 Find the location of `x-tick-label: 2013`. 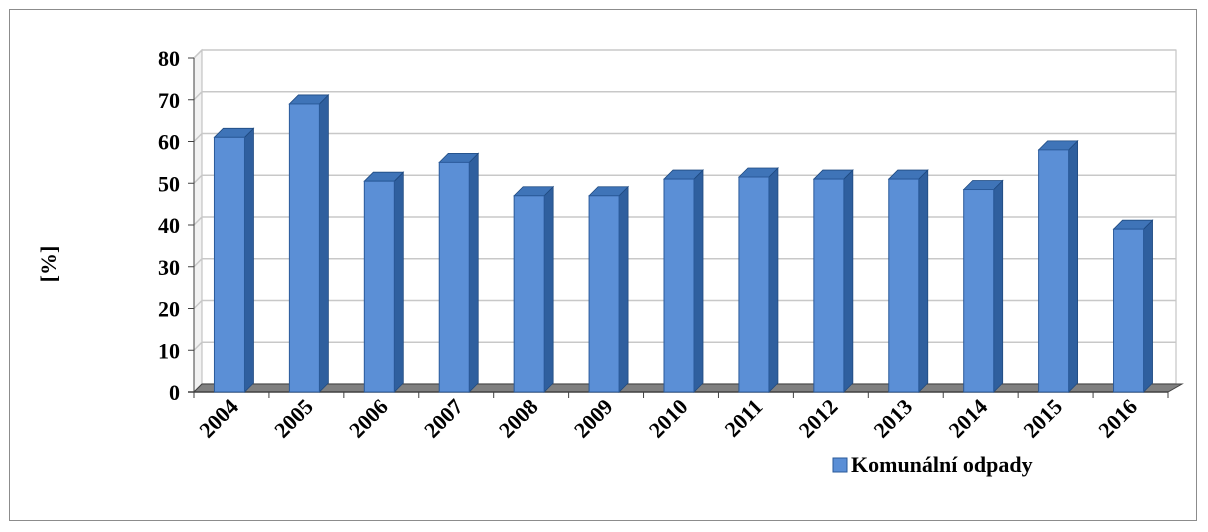

x-tick-label: 2013 is located at coordinates (893, 418).